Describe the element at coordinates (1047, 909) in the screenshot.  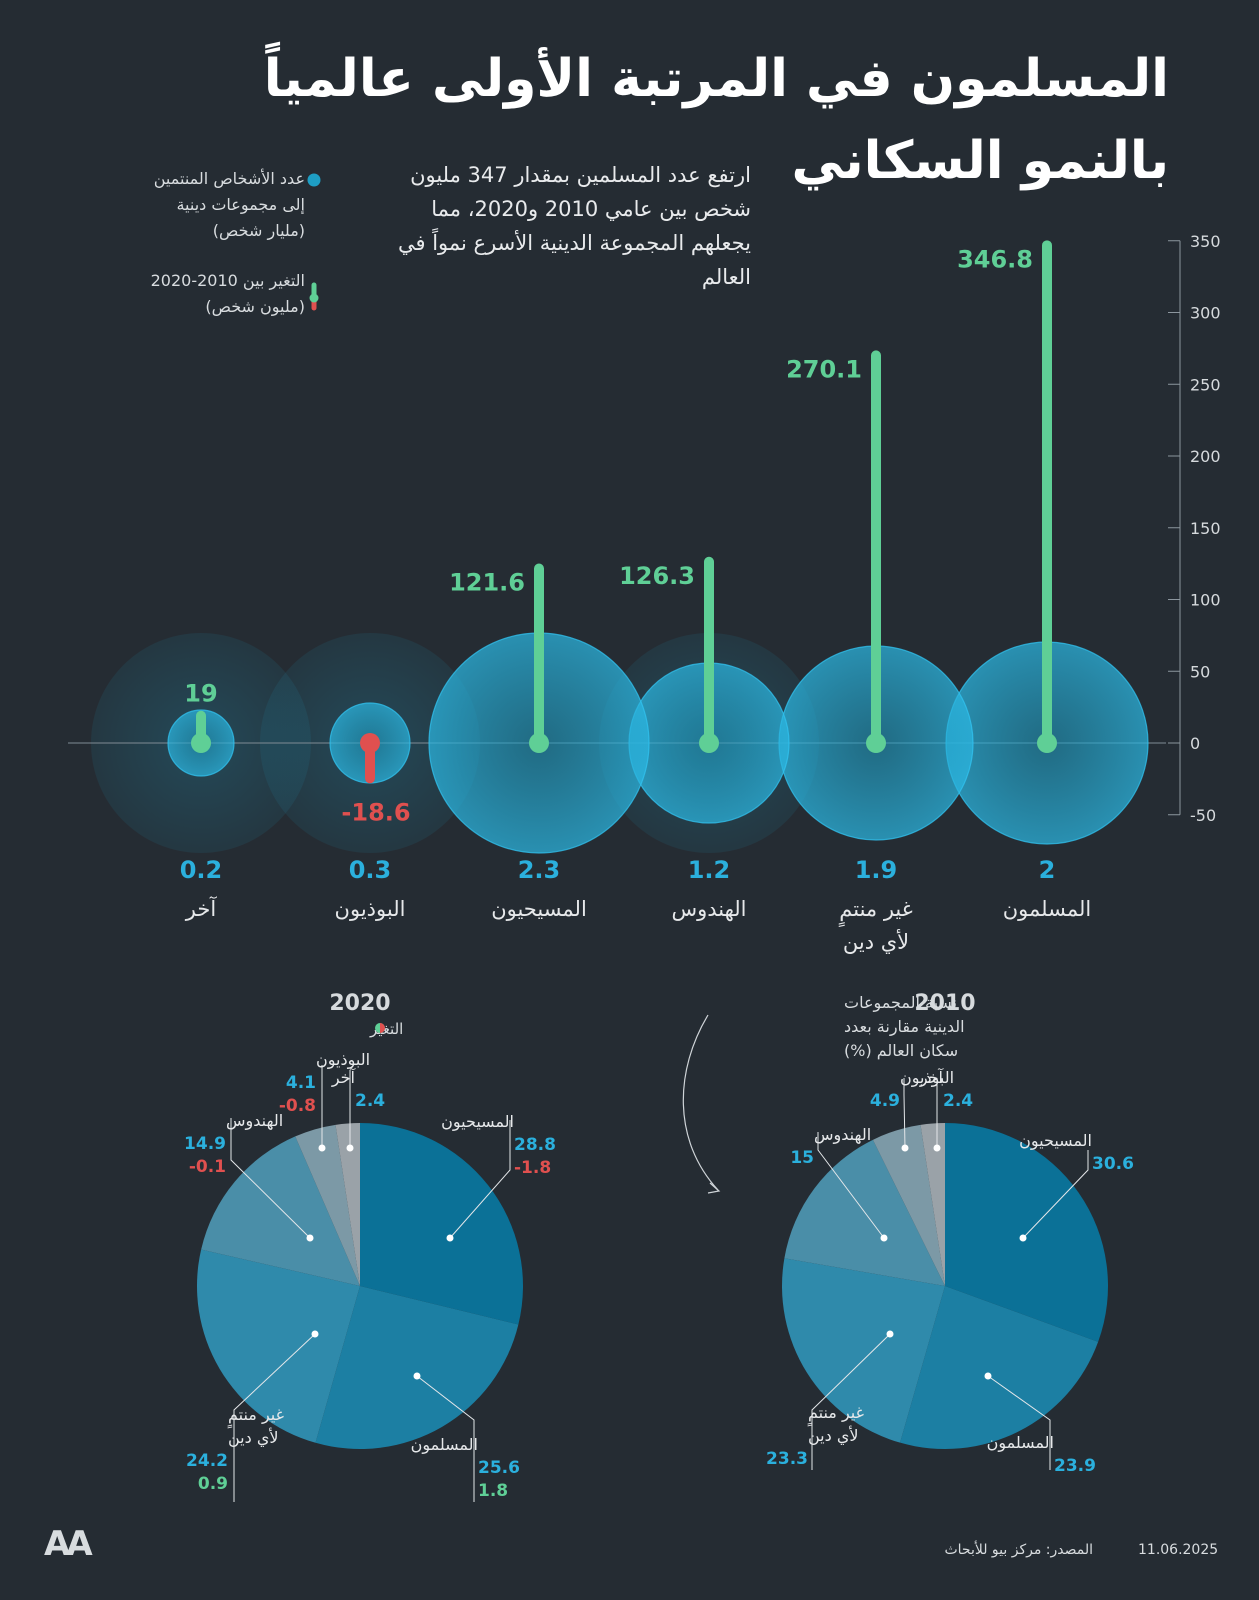
I see `category-label-0-0: المسلمون` at that location.